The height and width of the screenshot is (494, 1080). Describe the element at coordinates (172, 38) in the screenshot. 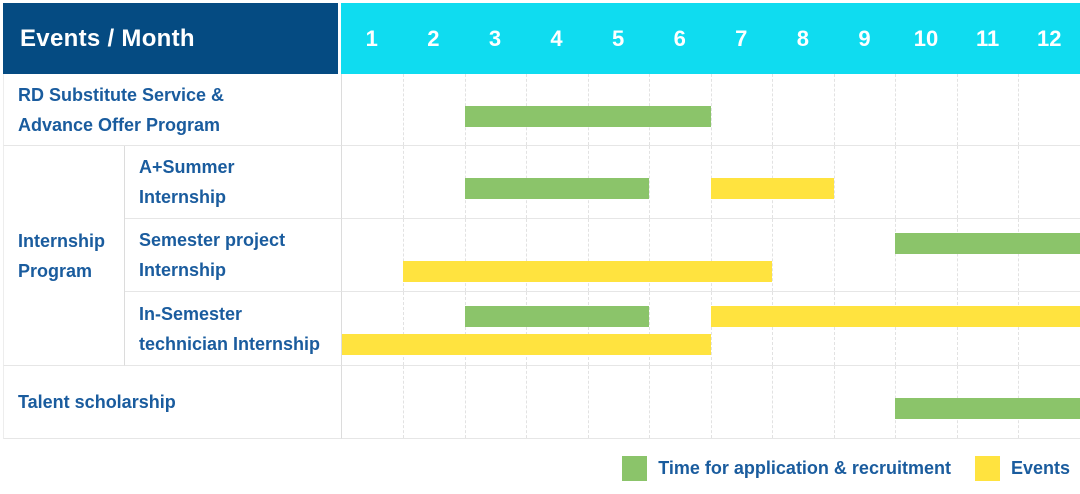

I see `header-events-month: Events / Month` at that location.